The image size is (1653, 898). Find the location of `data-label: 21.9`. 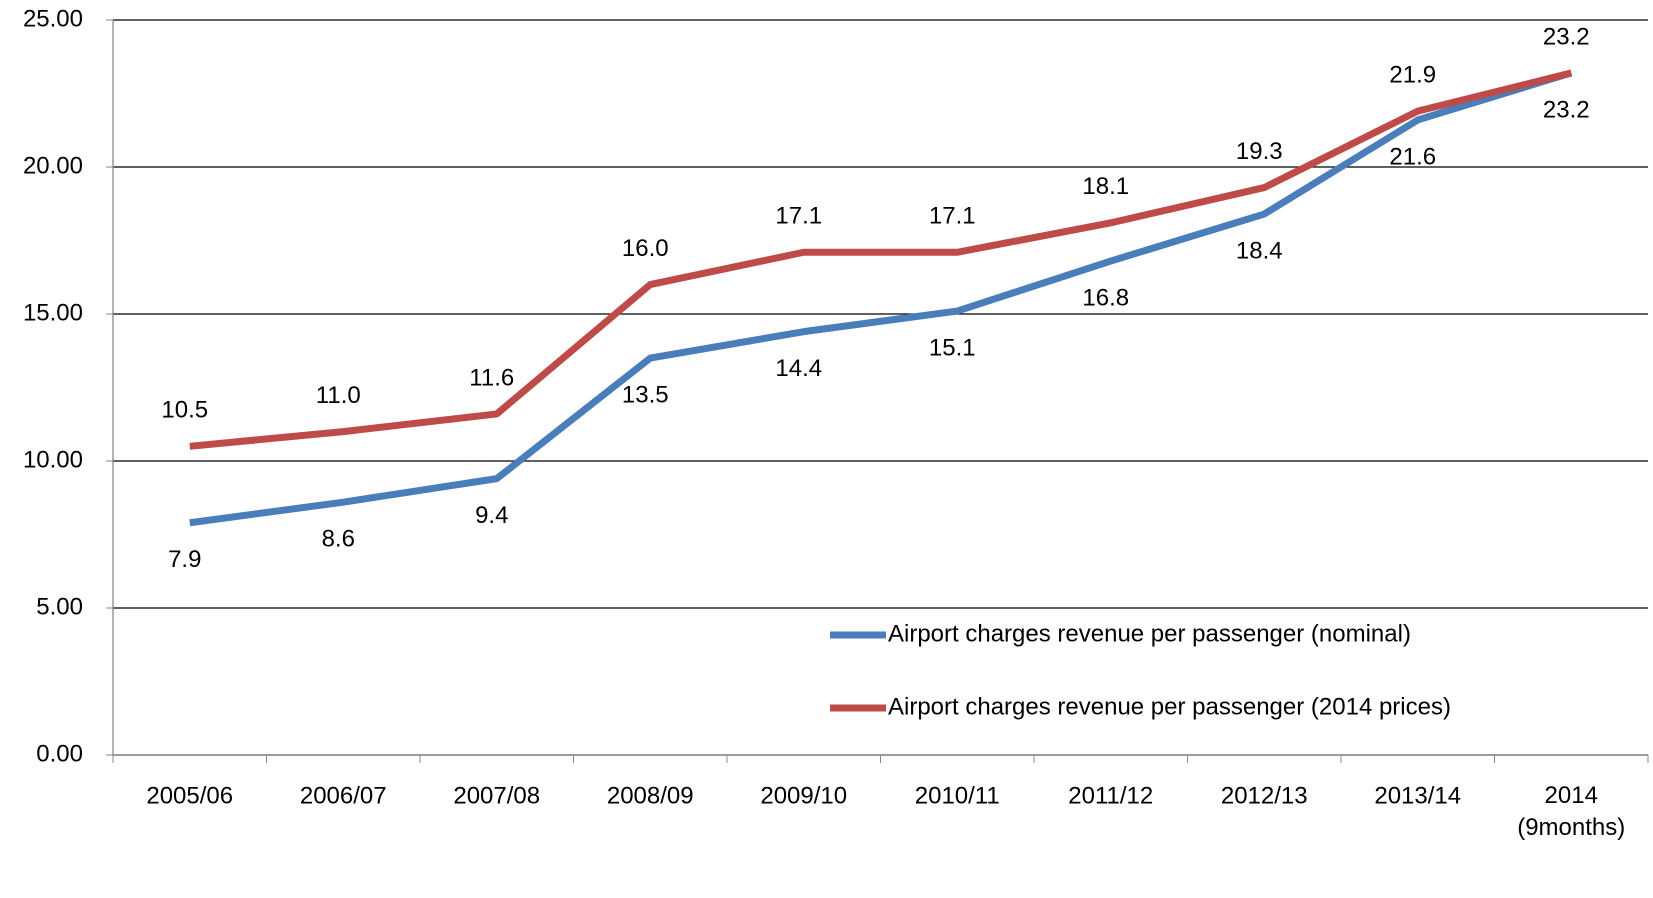

data-label: 21.9 is located at coordinates (1412, 74).